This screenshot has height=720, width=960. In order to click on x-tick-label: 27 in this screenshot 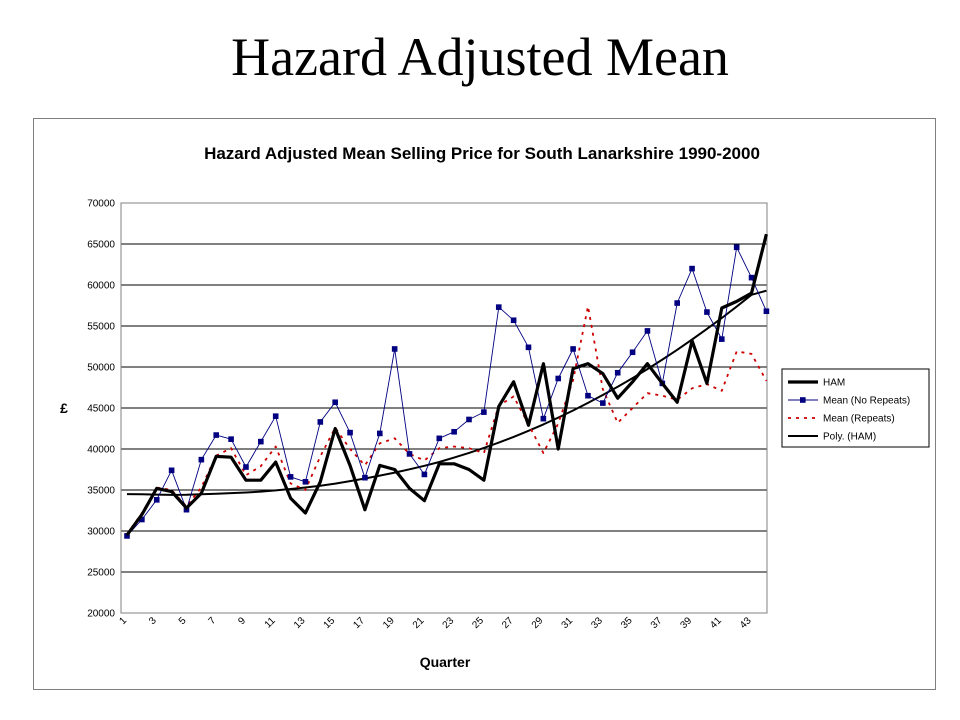, I will do `click(508, 623)`.